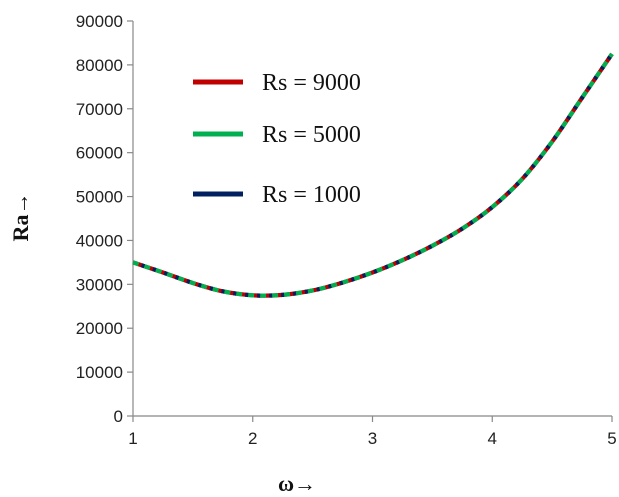  I want to click on x-axis-ticks: 1 2 3 4 5, so click(372, 432).